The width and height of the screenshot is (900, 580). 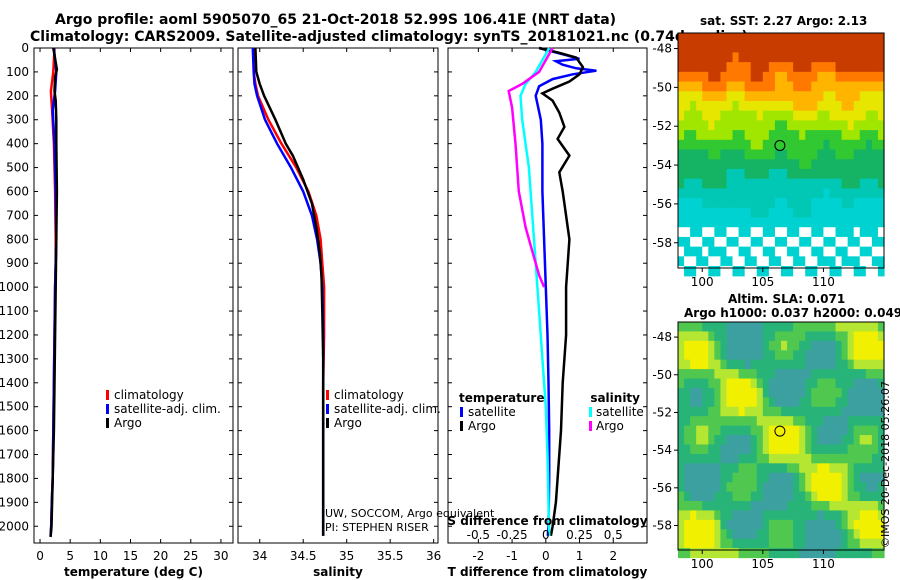 I want to click on xtick-label-salinity: 34.5, so click(x=303, y=556).